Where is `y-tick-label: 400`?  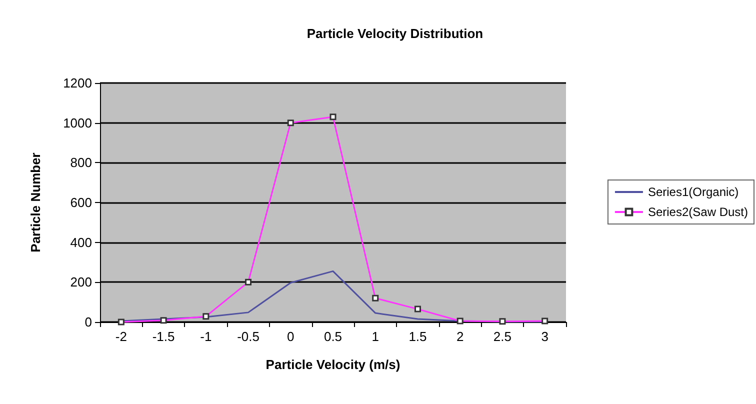 y-tick-label: 400 is located at coordinates (81, 242).